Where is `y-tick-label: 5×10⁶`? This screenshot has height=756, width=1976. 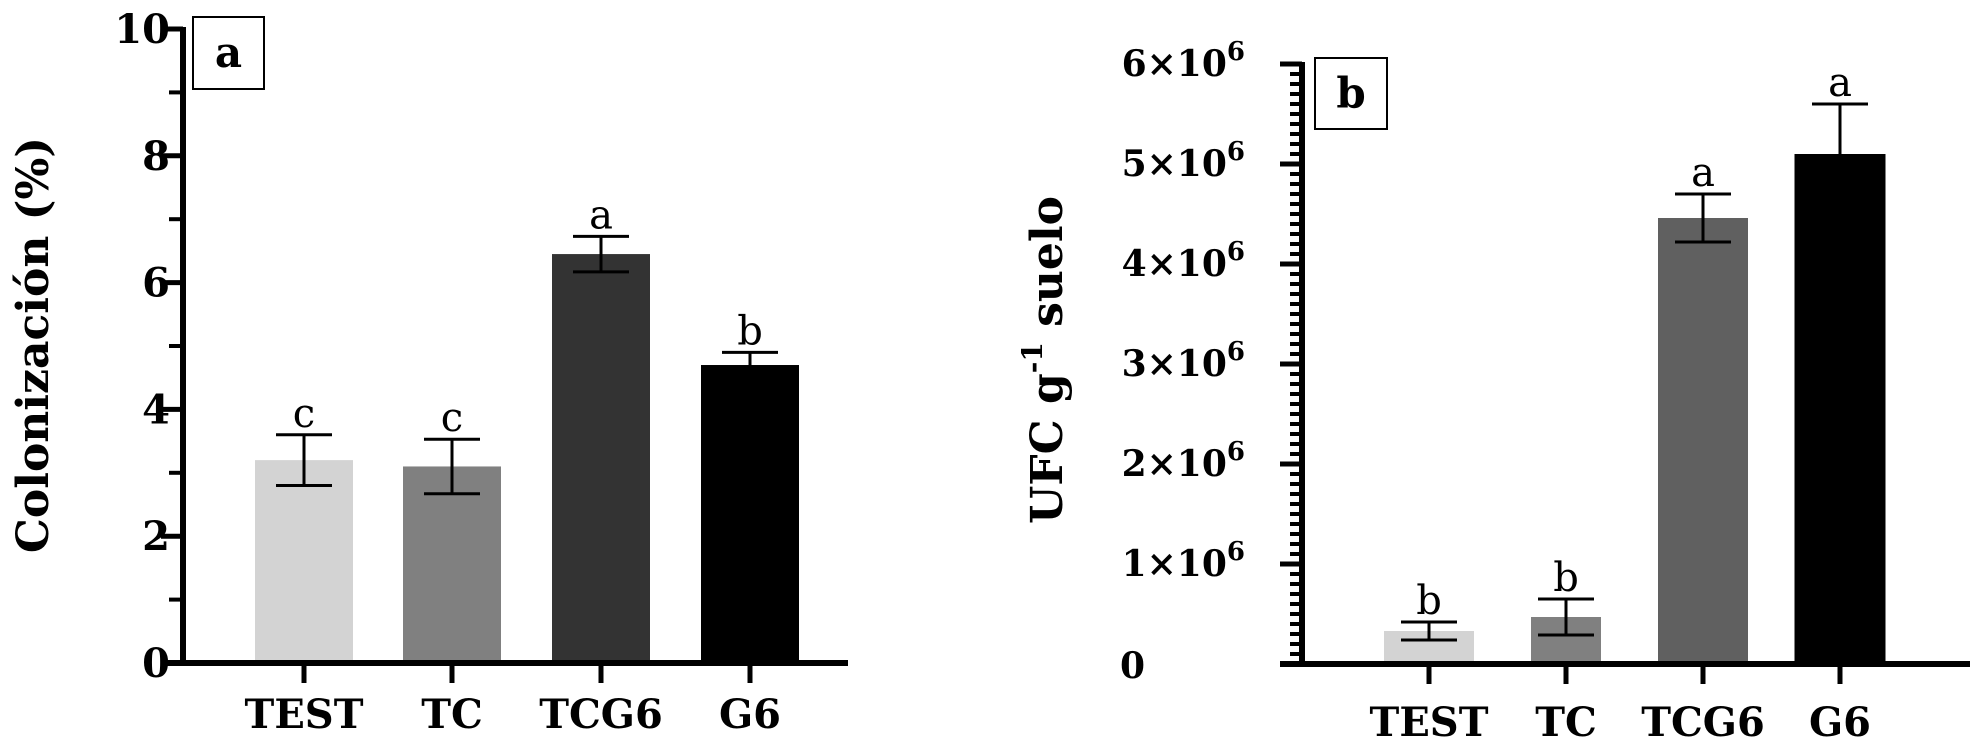
y-tick-label: 5×10⁶ is located at coordinates (1183, 161).